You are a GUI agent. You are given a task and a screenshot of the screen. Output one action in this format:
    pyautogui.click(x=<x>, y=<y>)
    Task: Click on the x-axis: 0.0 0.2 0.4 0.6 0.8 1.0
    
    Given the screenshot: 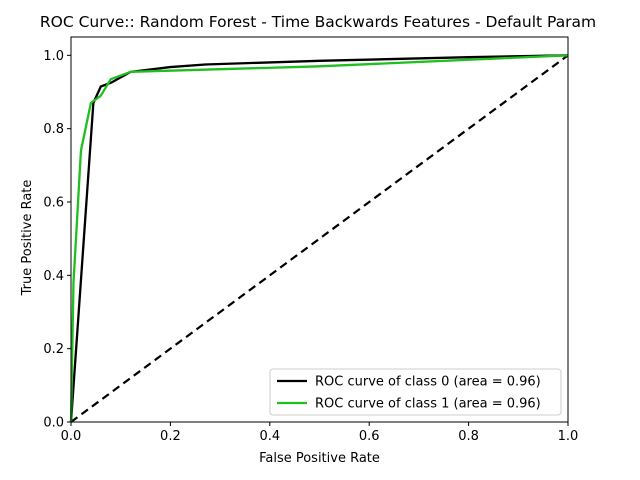 What is the action you would take?
    pyautogui.click(x=320, y=433)
    